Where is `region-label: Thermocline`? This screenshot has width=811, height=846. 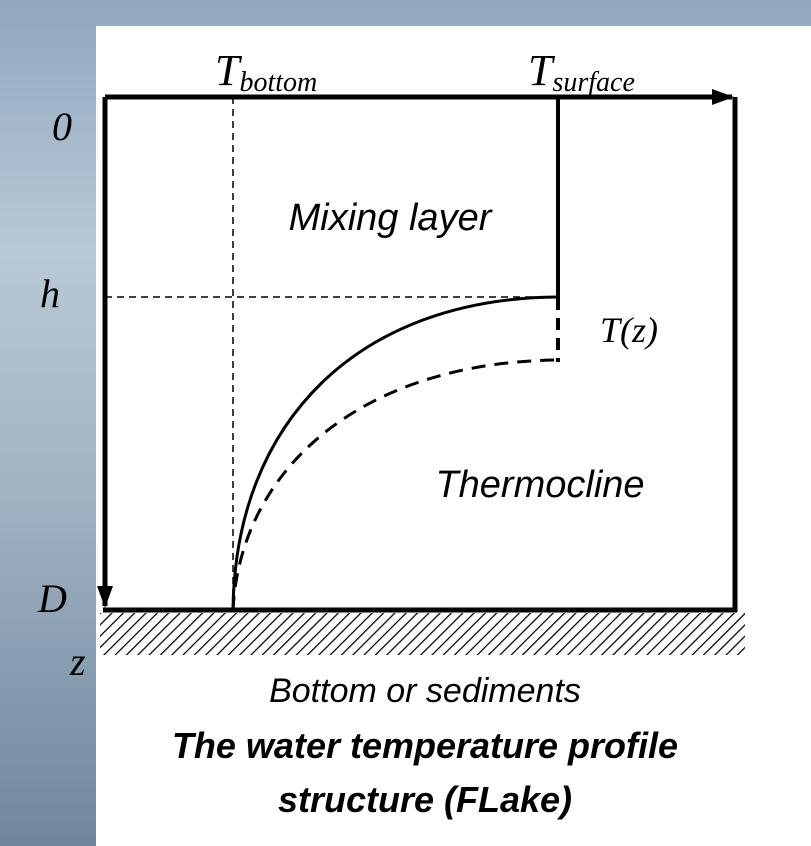
region-label: Thermocline is located at coordinates (539, 485).